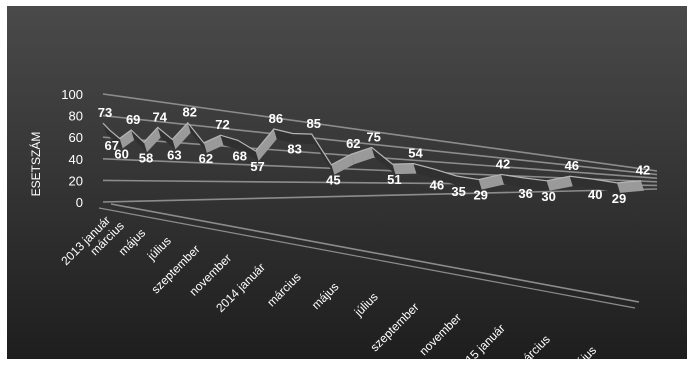 The height and width of the screenshot is (366, 693). I want to click on data-label: 40, so click(595, 194).